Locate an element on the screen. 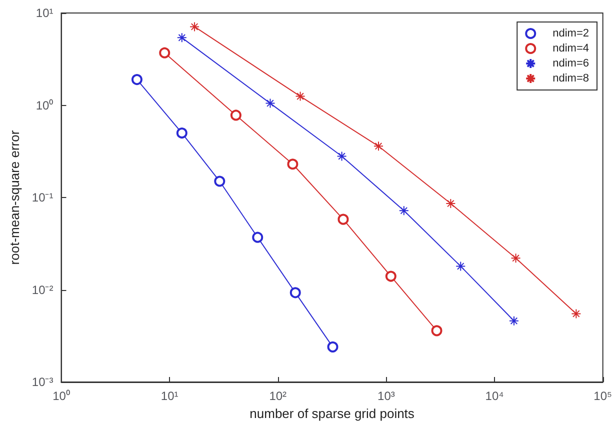  y-axis-title: root-mean-square error is located at coordinates (14, 197).